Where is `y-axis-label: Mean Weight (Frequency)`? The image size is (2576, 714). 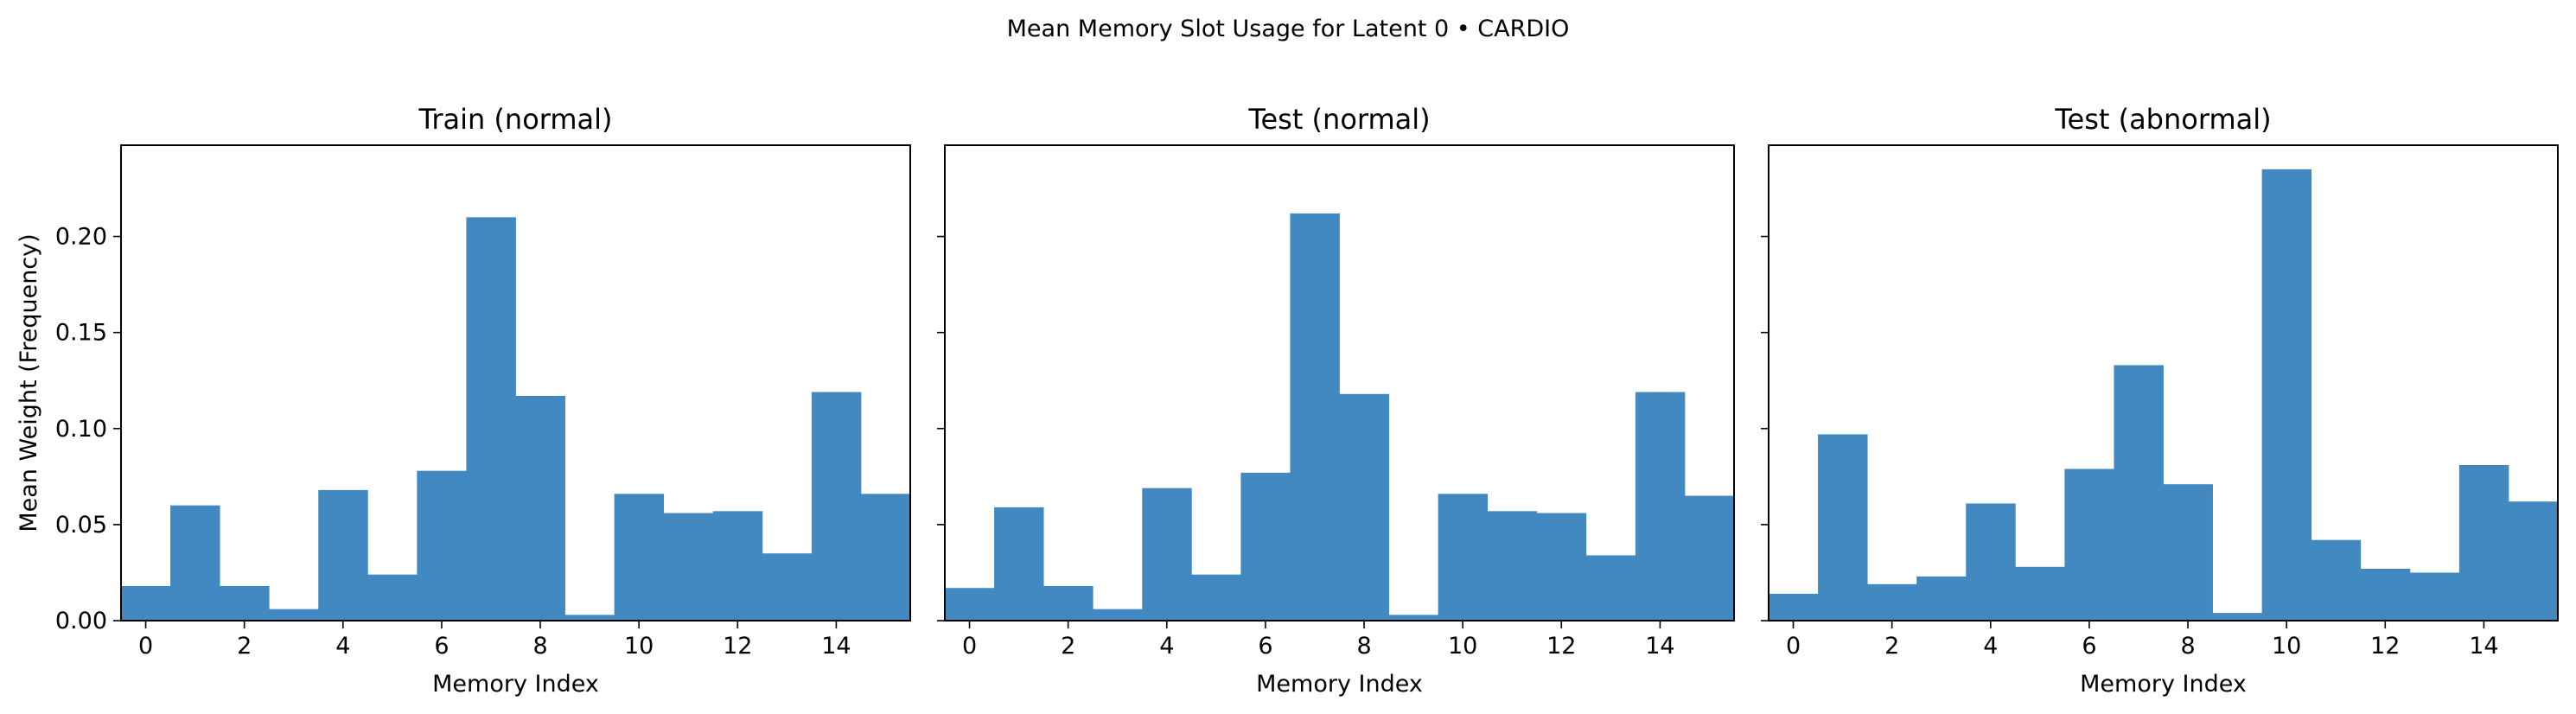 y-axis-label: Mean Weight (Frequency) is located at coordinates (29, 383).